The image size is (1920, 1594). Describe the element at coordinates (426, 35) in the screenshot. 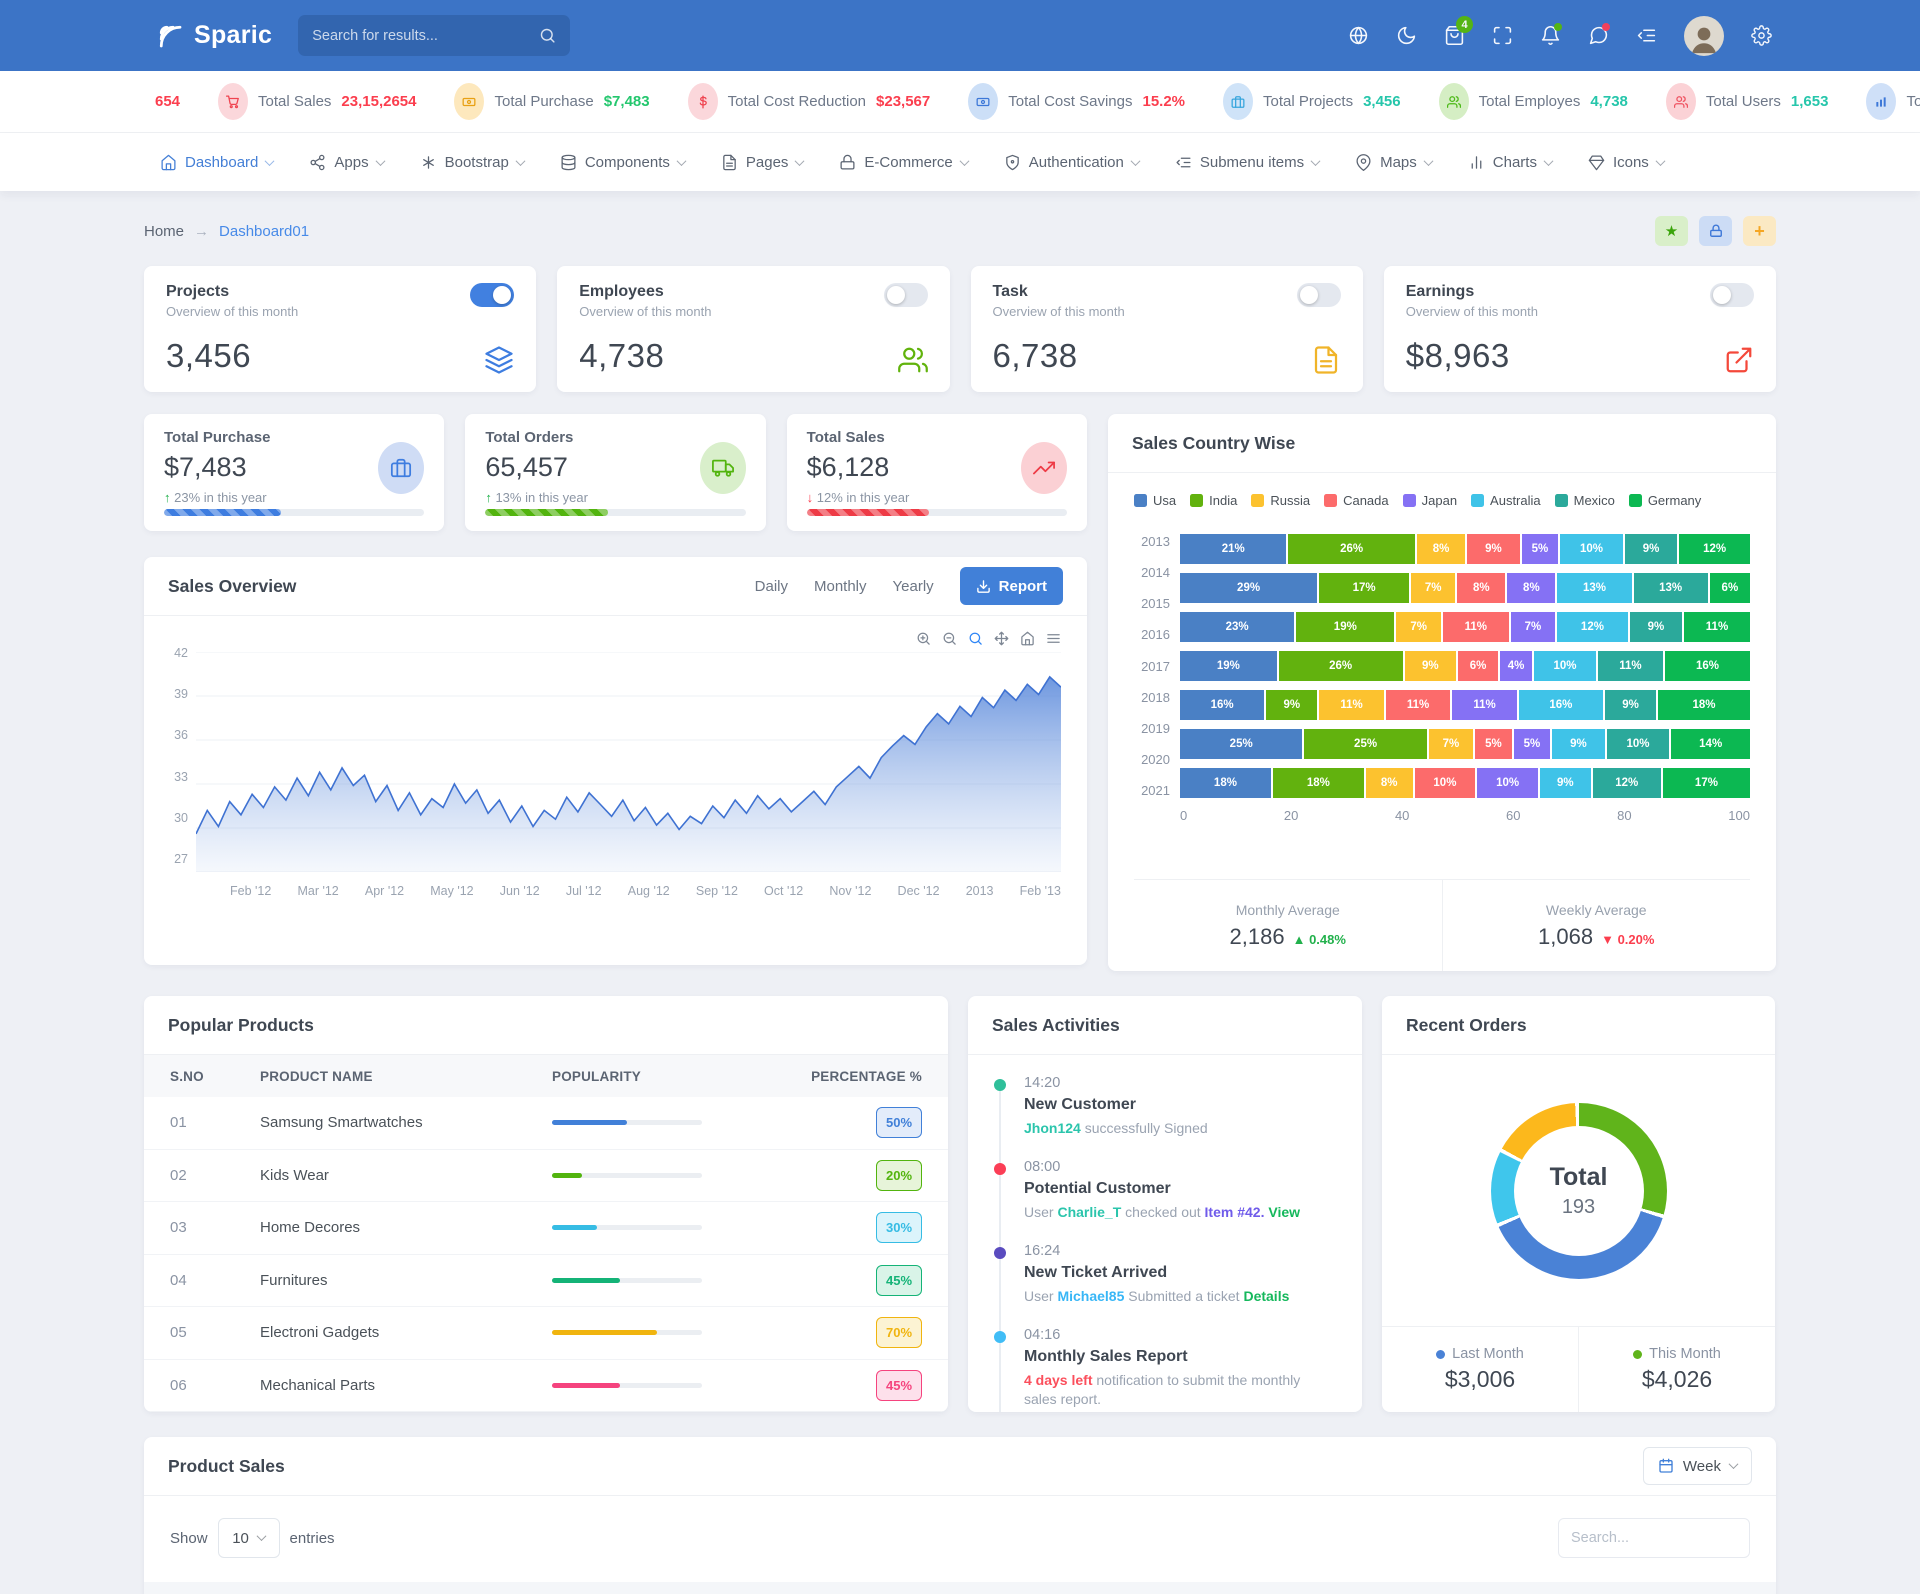

I see `search-input` at that location.